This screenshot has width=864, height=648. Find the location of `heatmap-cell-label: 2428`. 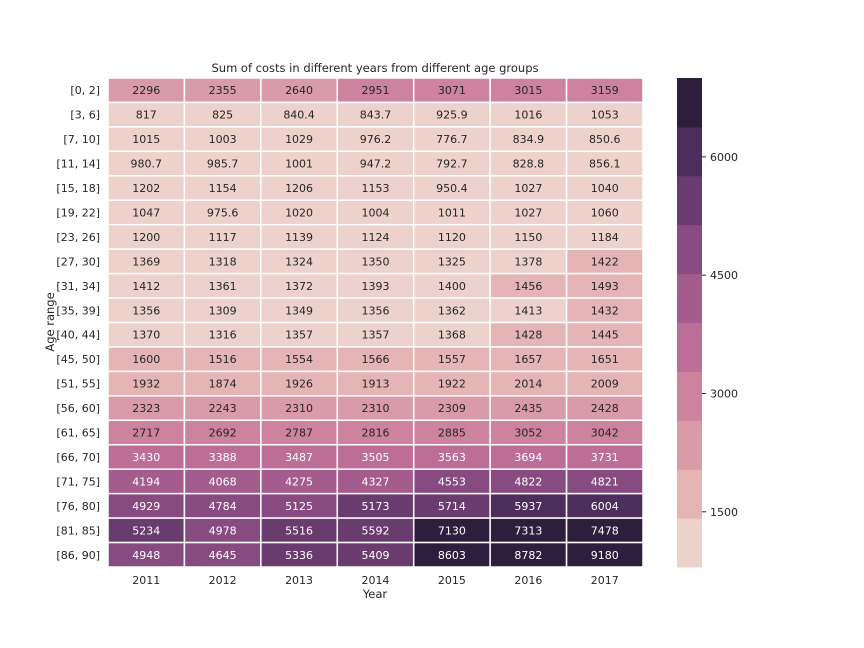

heatmap-cell-label: 2428 is located at coordinates (605, 408).